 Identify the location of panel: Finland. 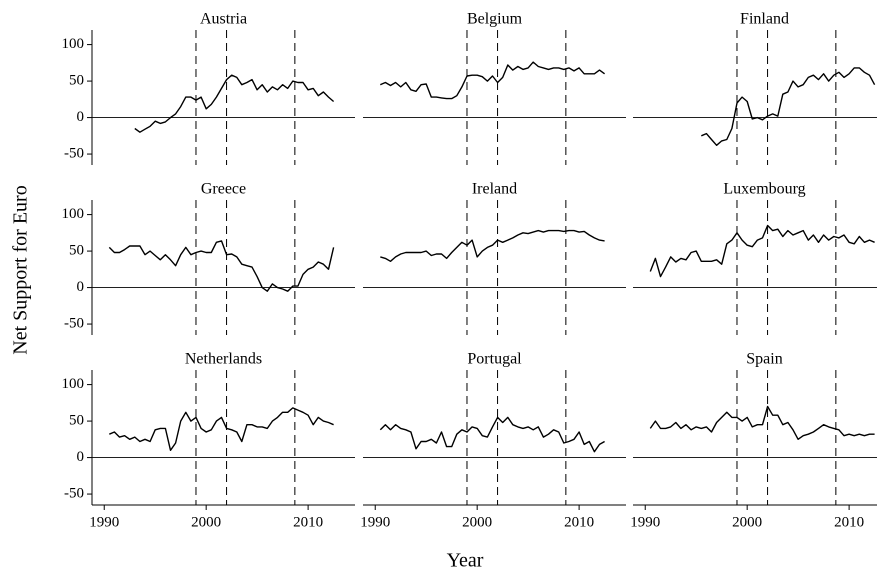
(755, 88).